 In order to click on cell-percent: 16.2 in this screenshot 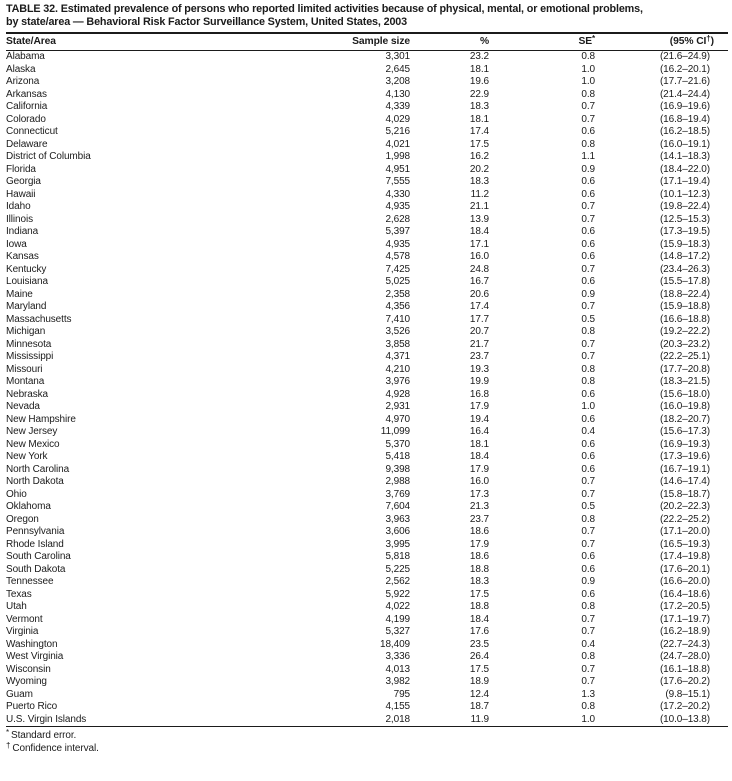, I will do `click(479, 156)`.